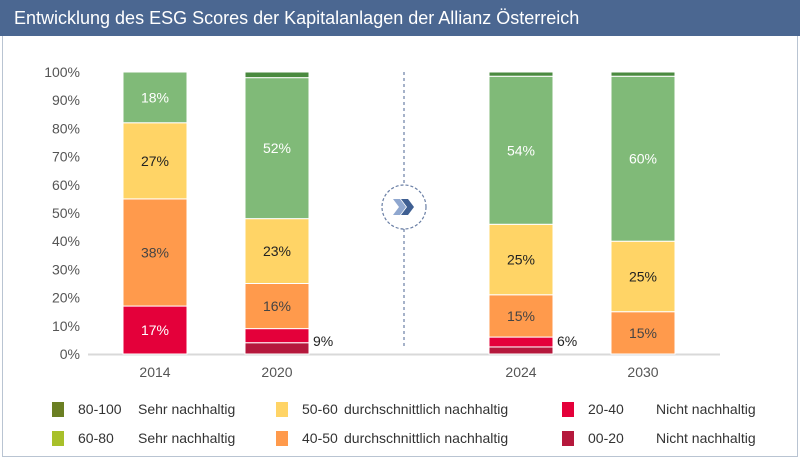 Image resolution: width=800 pixels, height=460 pixels. Describe the element at coordinates (66, 157) in the screenshot. I see `y-tick-label: 70%` at that location.